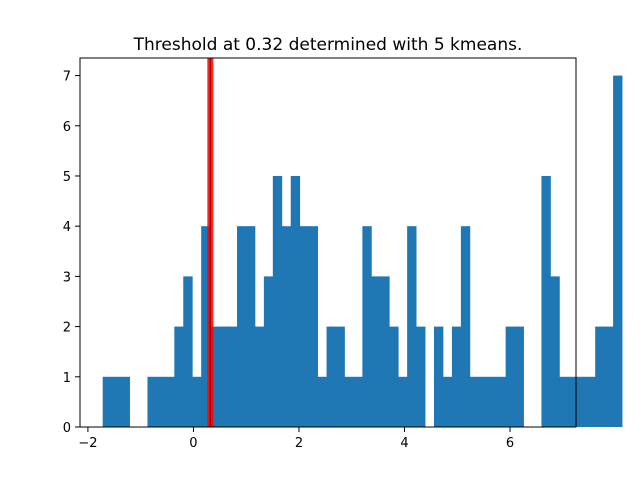 This screenshot has width=640, height=484. Describe the element at coordinates (87, 443) in the screenshot. I see `x-tick-label: −2` at that location.